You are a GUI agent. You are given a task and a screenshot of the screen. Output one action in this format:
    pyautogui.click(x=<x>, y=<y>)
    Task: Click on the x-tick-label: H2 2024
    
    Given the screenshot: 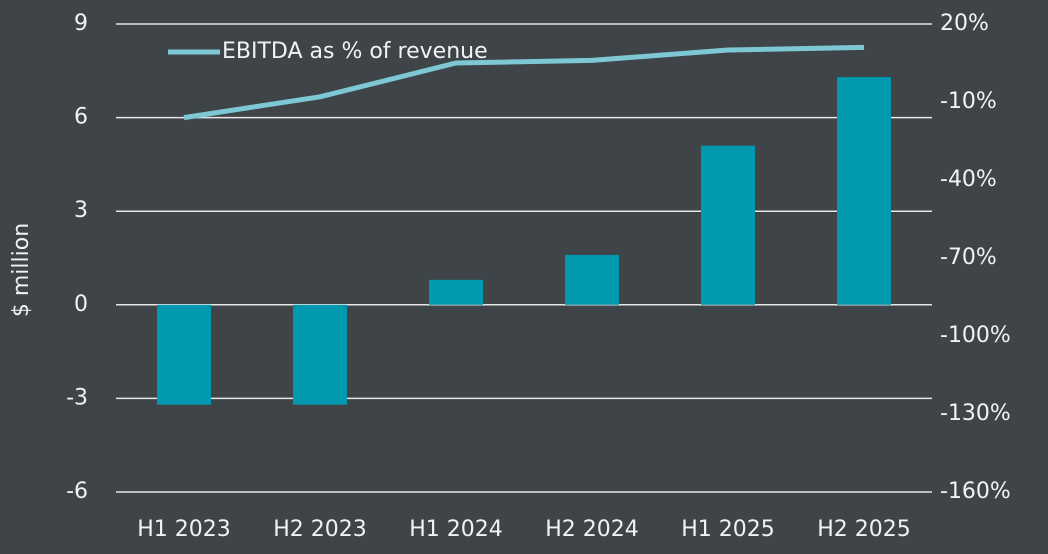 What is the action you would take?
    pyautogui.click(x=592, y=529)
    